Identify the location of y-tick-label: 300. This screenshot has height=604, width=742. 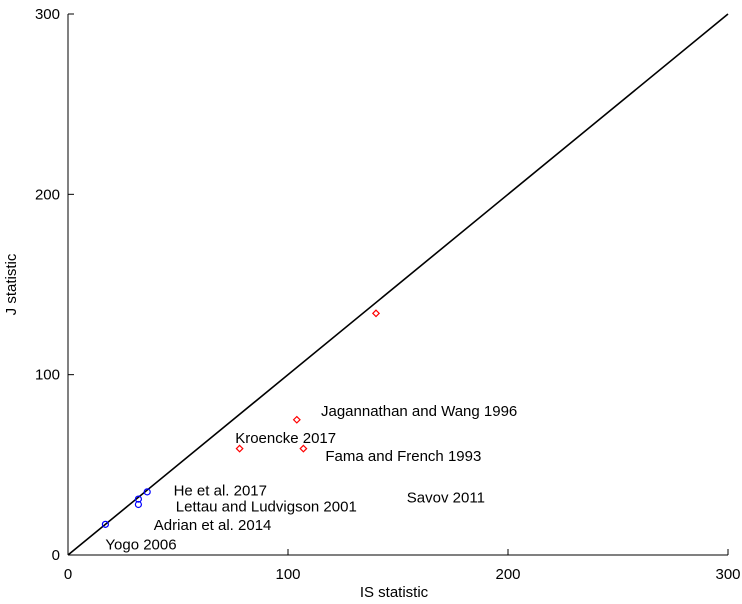
(47, 14).